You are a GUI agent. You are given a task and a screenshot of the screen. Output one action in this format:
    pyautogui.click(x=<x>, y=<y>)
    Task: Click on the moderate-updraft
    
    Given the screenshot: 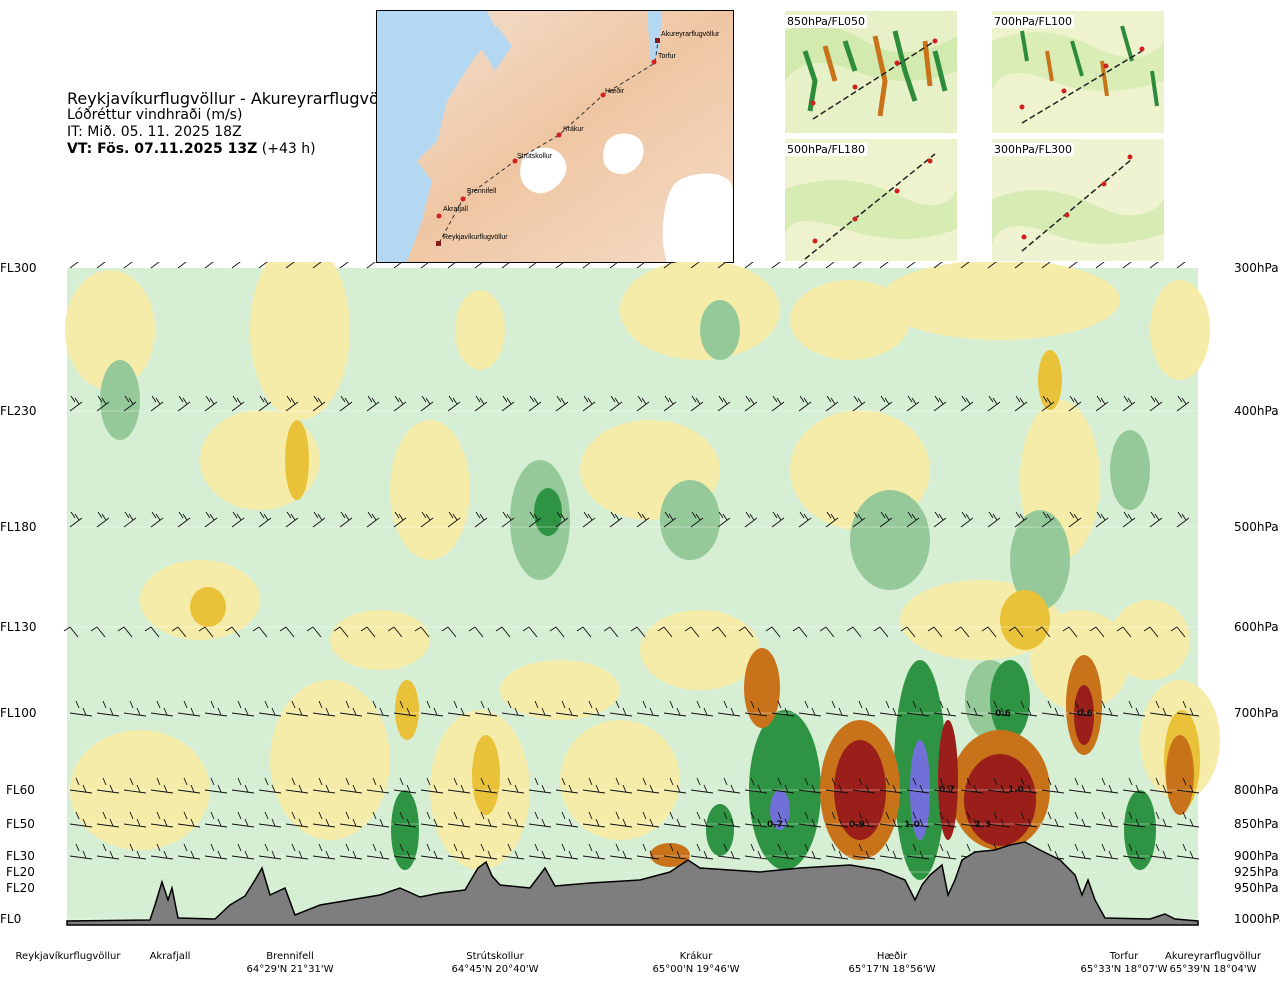 What is the action you would take?
    pyautogui.click(x=120, y=400)
    